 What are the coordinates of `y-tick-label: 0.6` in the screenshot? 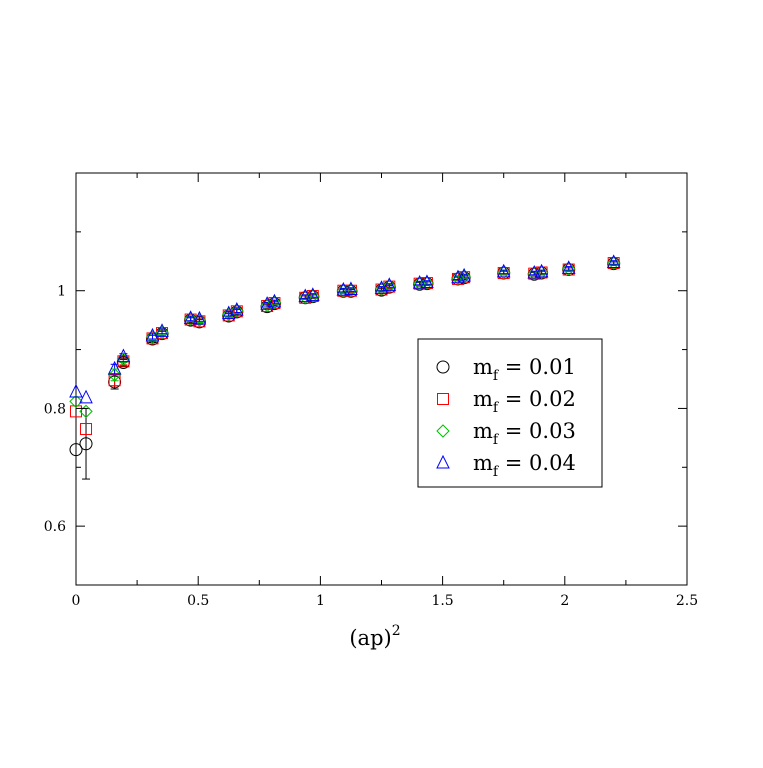 It's located at (55, 527).